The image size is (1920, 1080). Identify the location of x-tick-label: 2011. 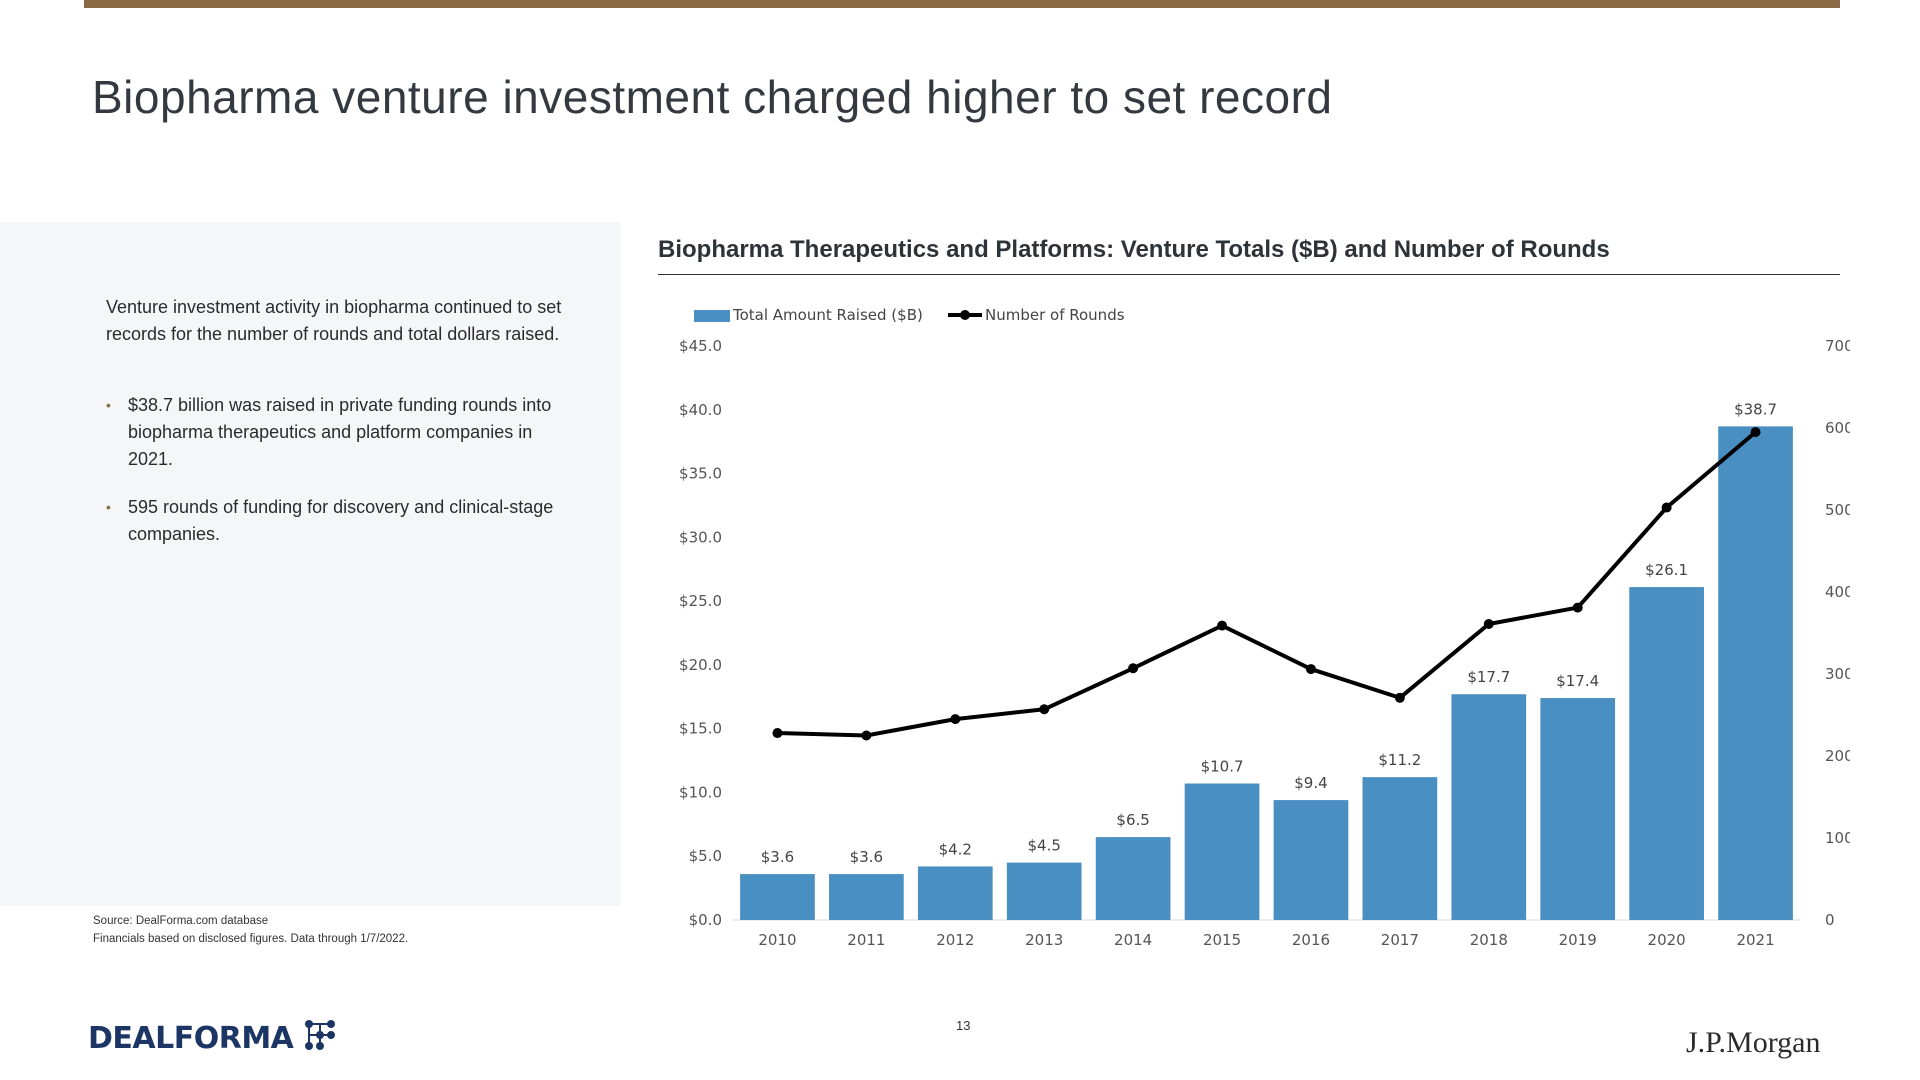
(866, 940).